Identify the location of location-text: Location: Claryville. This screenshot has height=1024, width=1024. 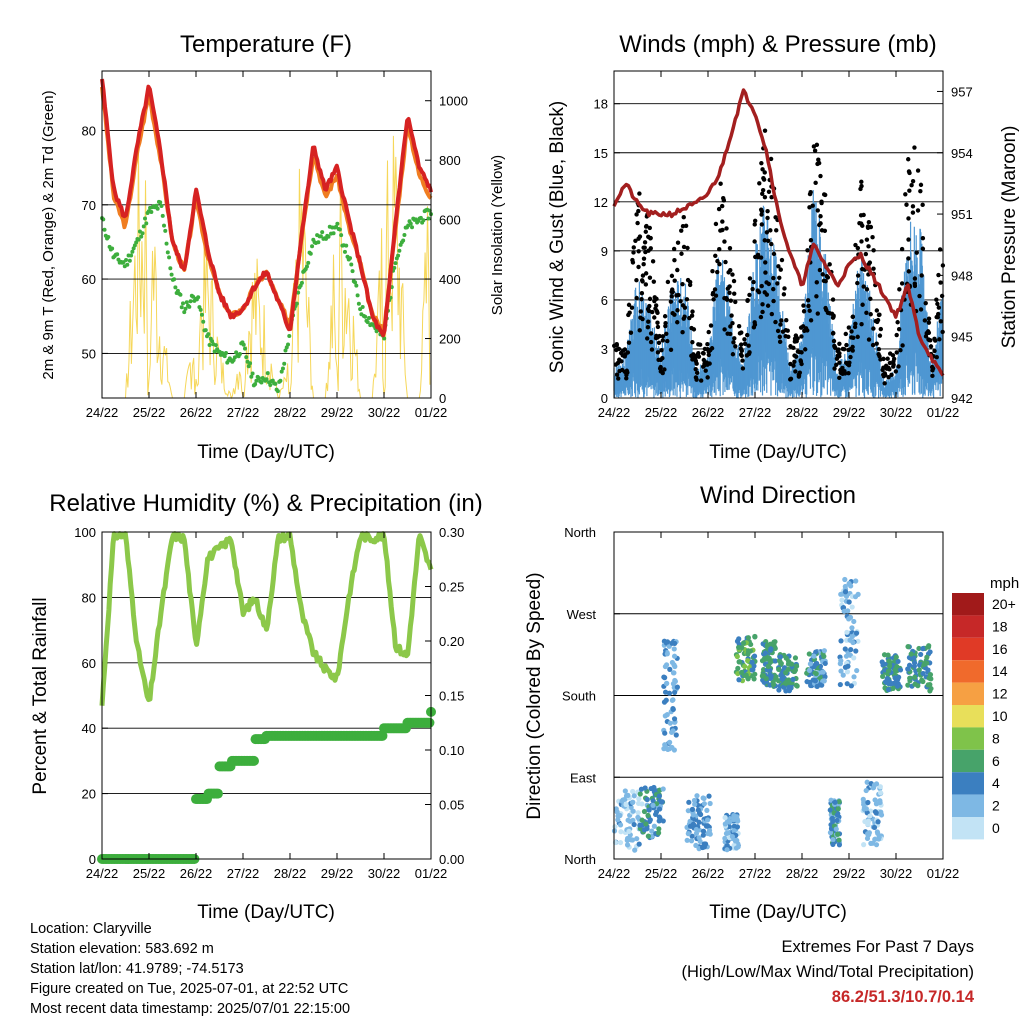
(91, 929).